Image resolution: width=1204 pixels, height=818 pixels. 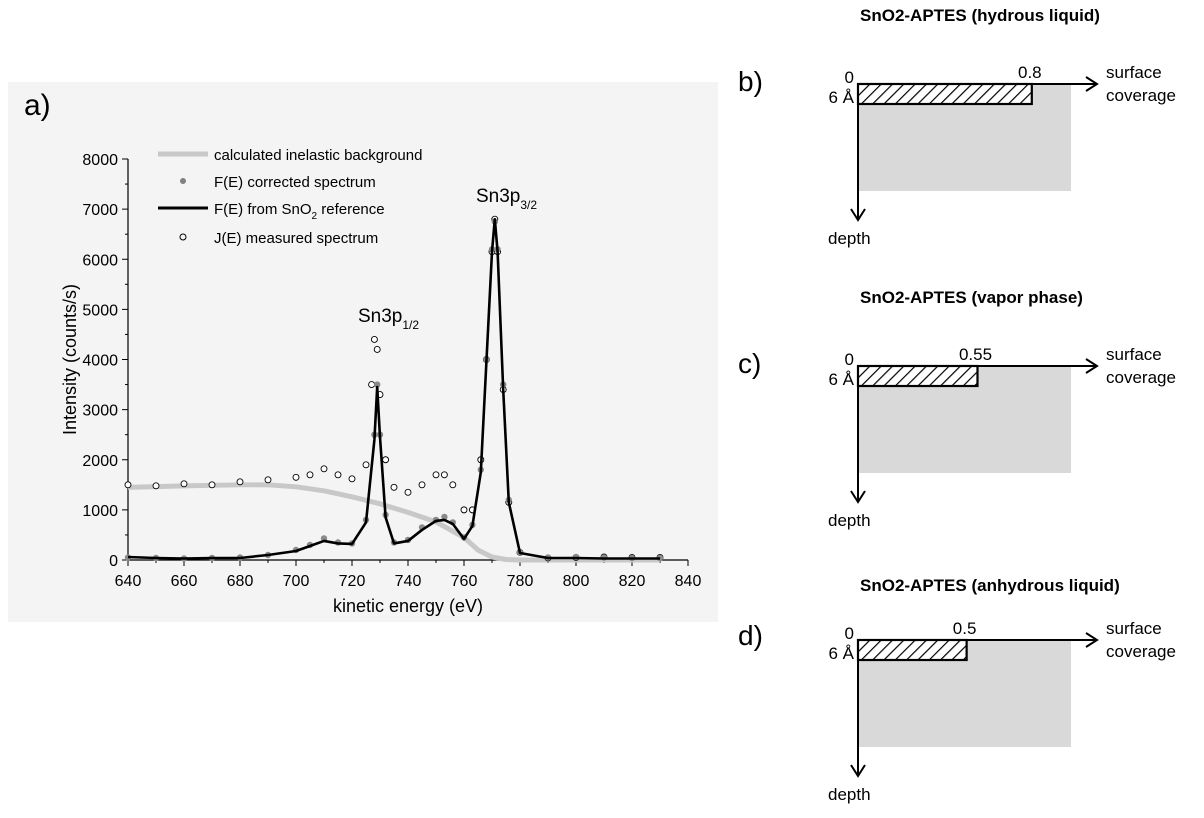 What do you see at coordinates (965, 628) in the screenshot?
I see `coverage-value-label: 0.5` at bounding box center [965, 628].